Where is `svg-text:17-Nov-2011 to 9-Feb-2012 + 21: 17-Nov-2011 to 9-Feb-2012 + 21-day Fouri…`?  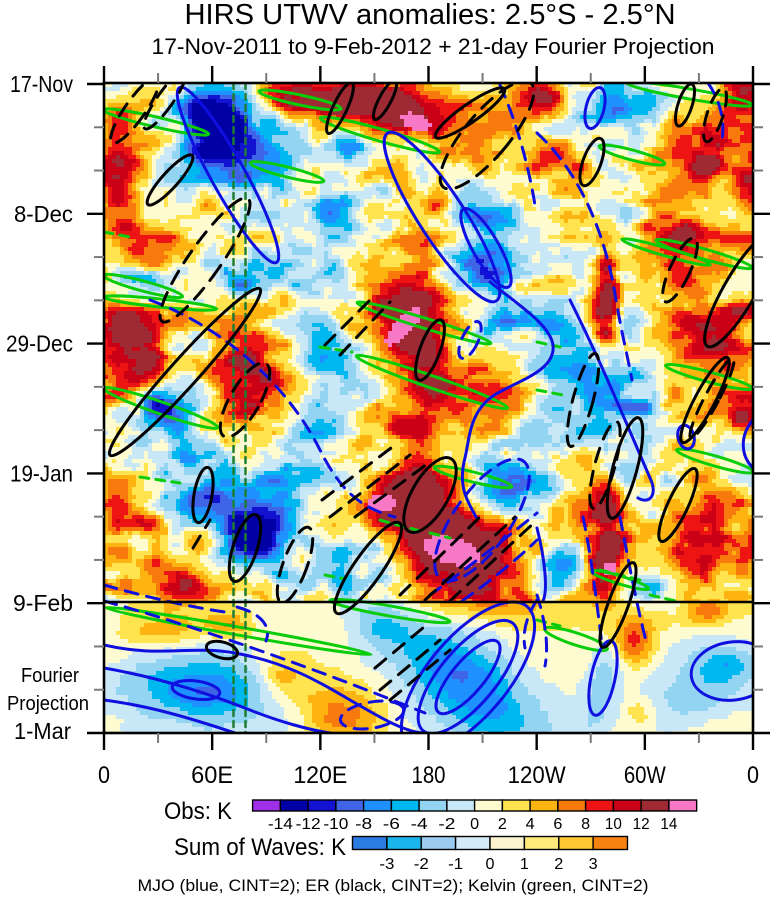 svg-text:17-Nov-2011 to 9-Feb-2012 + 21: 17-Nov-2011 to 9-Feb-2012 + 21-day Fouri… is located at coordinates (433, 46).